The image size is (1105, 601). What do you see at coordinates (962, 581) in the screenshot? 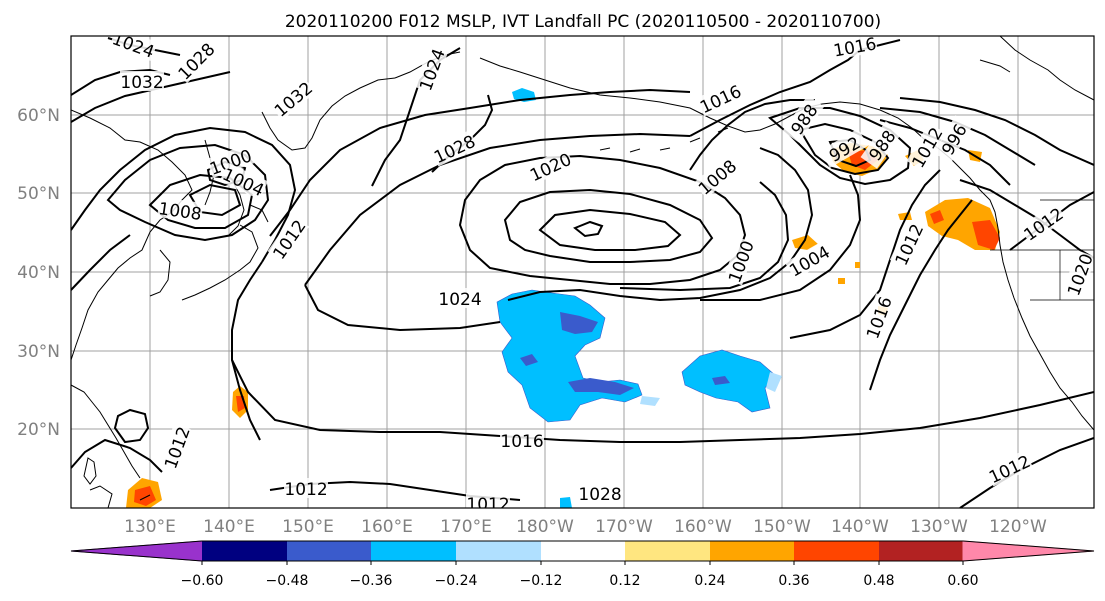
I see `colorbar-tick-label: 0.60` at bounding box center [962, 581].